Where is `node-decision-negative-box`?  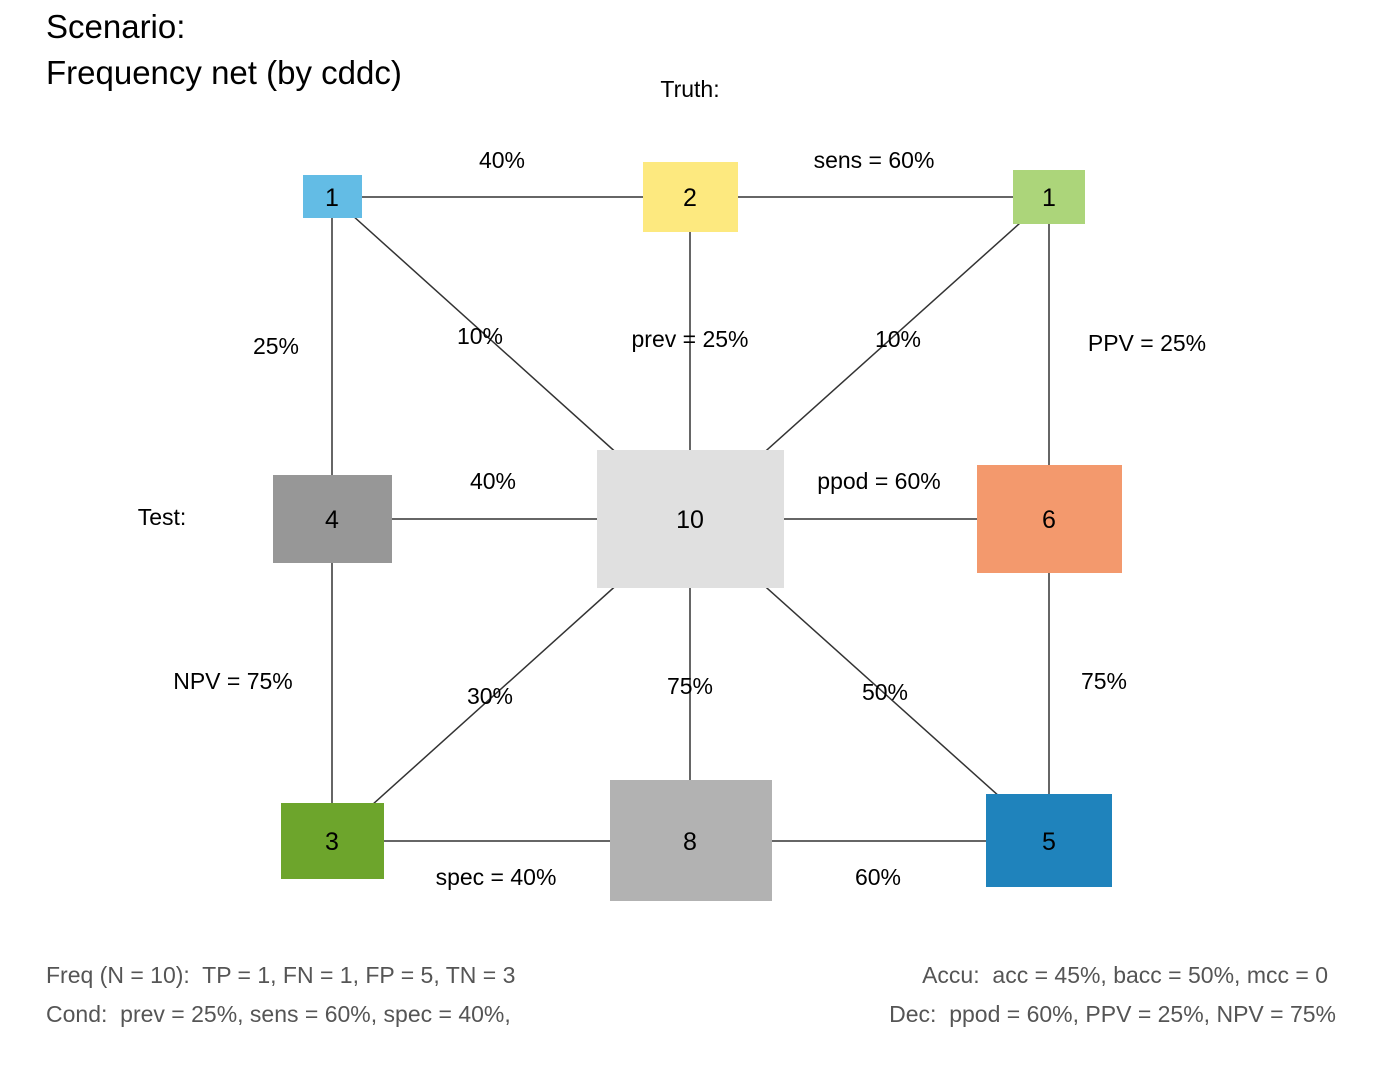
node-decision-negative-box is located at coordinates (332, 519).